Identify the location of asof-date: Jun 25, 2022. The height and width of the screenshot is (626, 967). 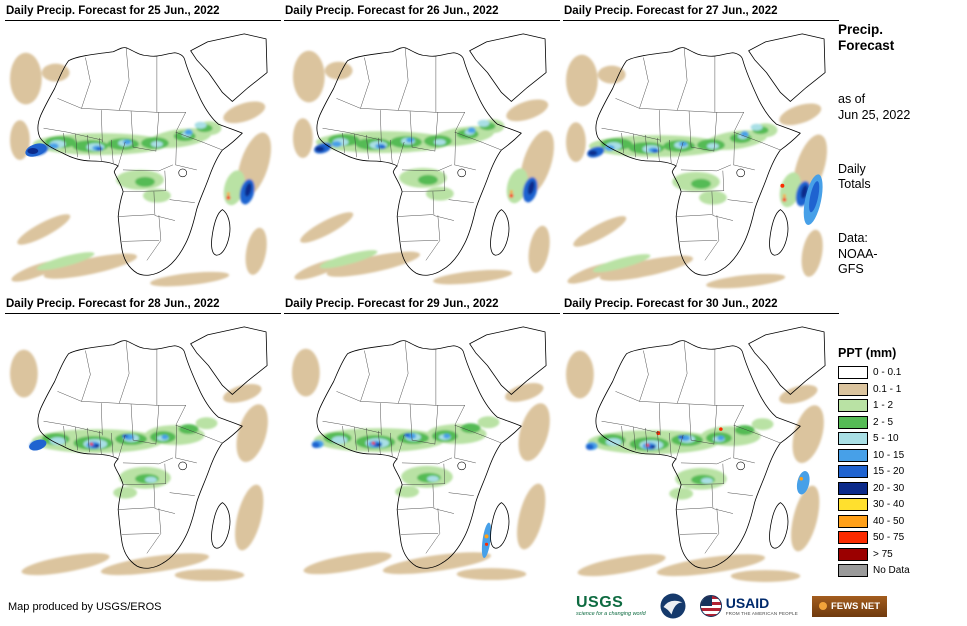
(874, 115).